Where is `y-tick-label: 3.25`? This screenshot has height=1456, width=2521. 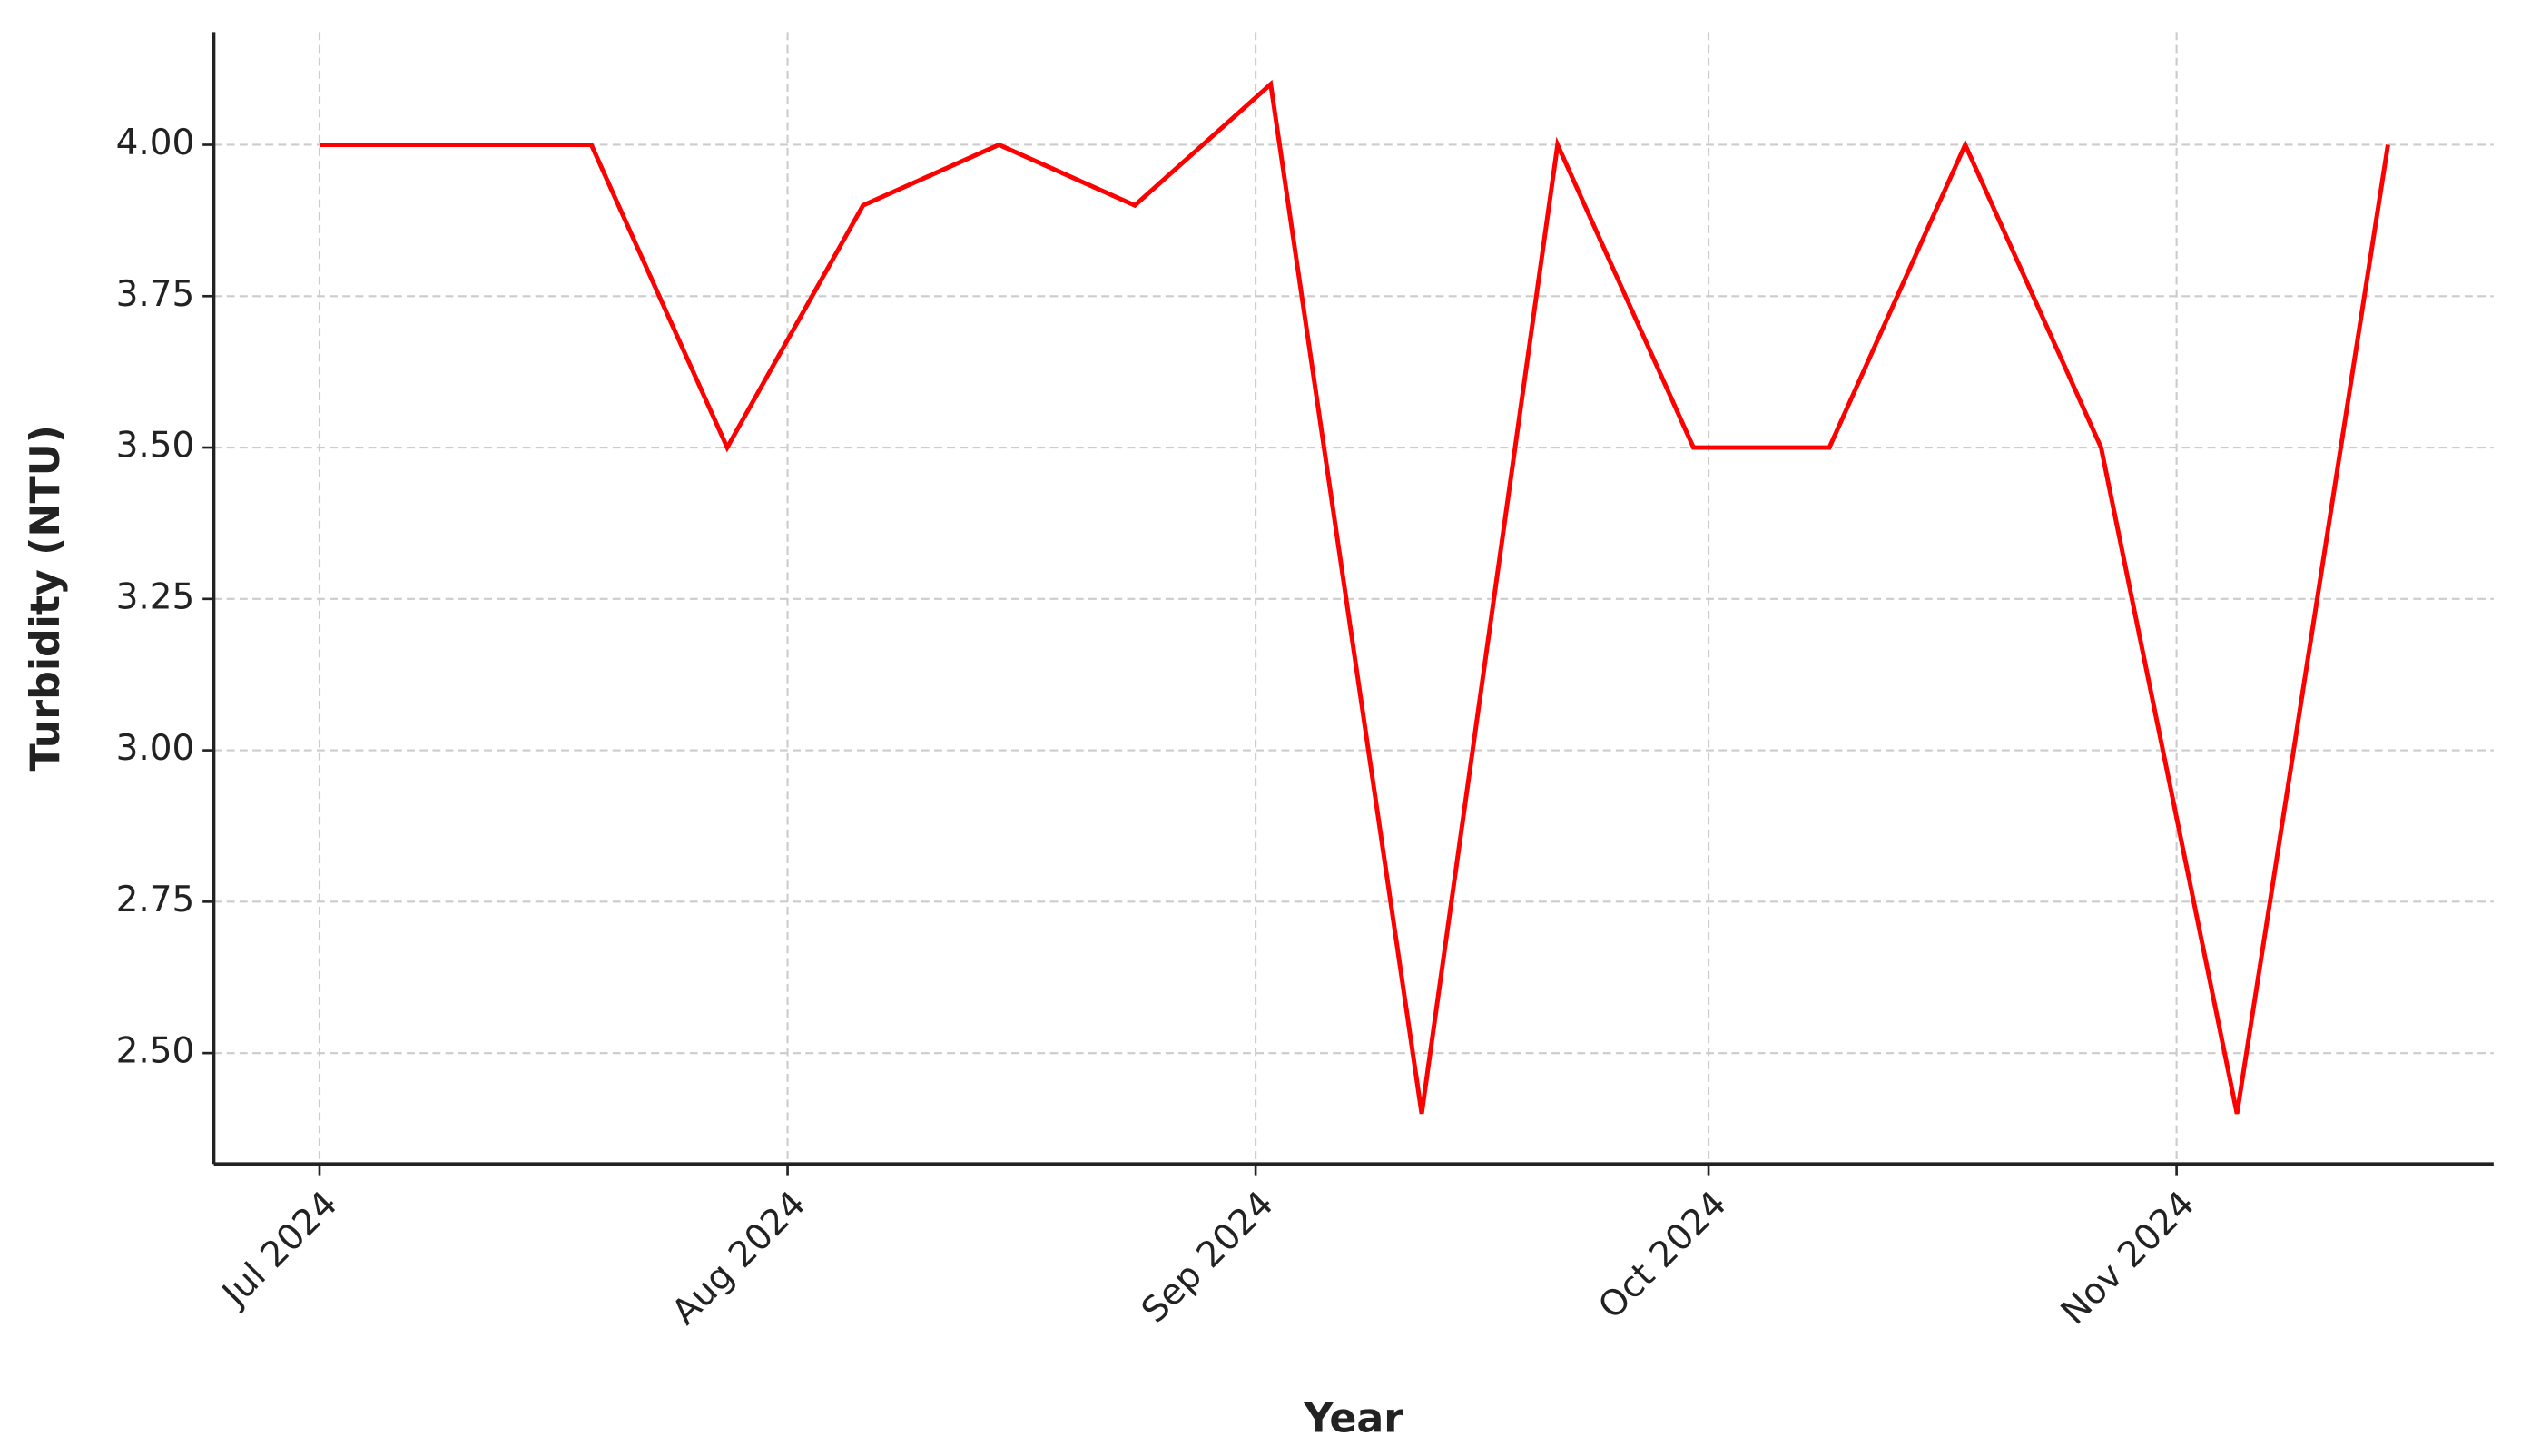 y-tick-label: 3.25 is located at coordinates (155, 596).